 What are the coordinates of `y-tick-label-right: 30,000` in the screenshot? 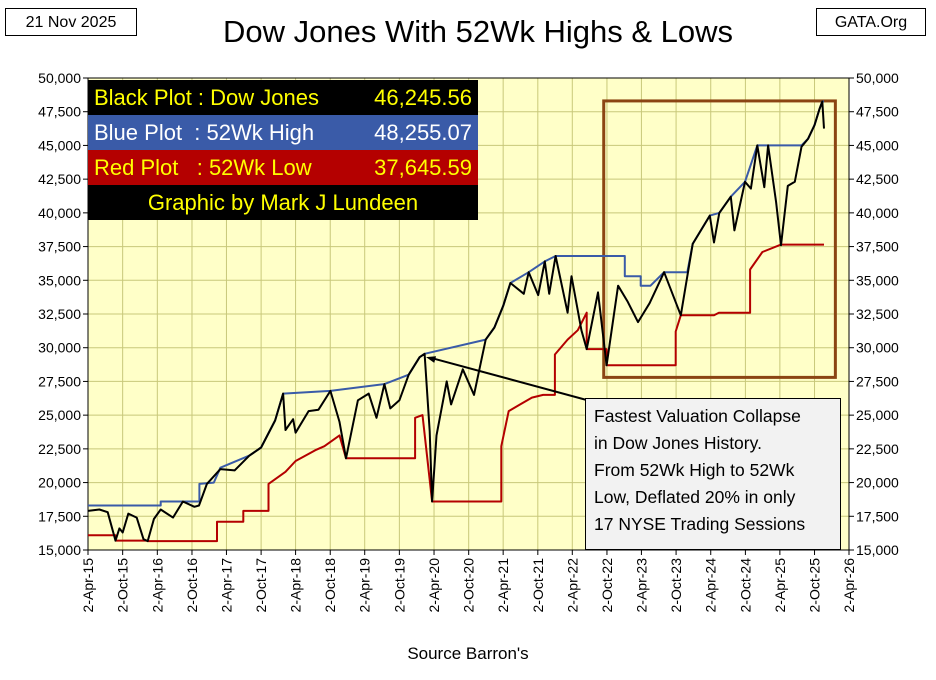 It's located at (877, 348).